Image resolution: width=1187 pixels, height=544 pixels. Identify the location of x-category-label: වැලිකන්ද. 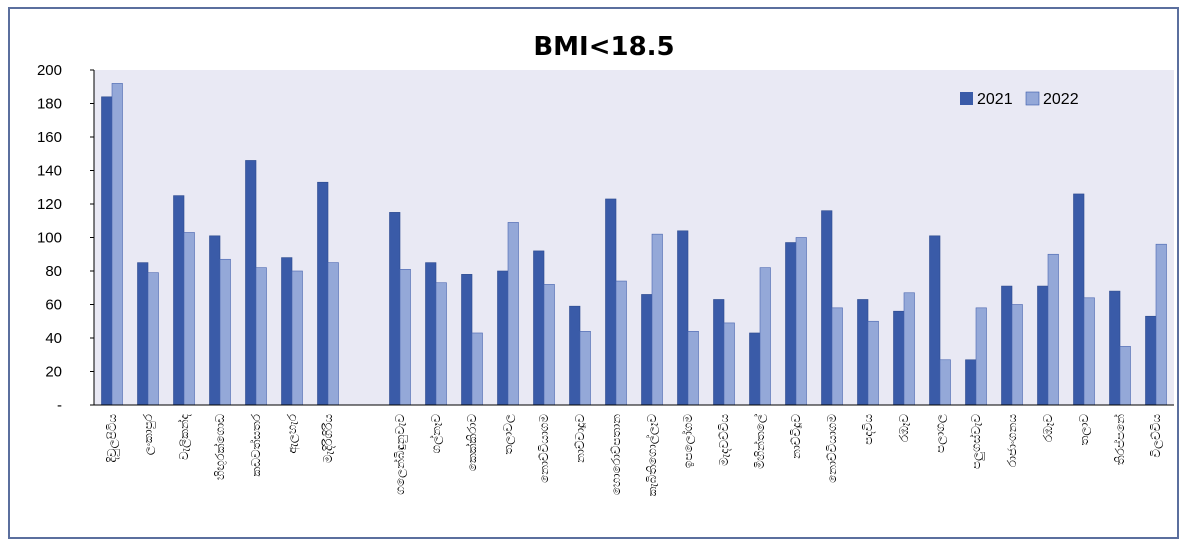
(184, 436).